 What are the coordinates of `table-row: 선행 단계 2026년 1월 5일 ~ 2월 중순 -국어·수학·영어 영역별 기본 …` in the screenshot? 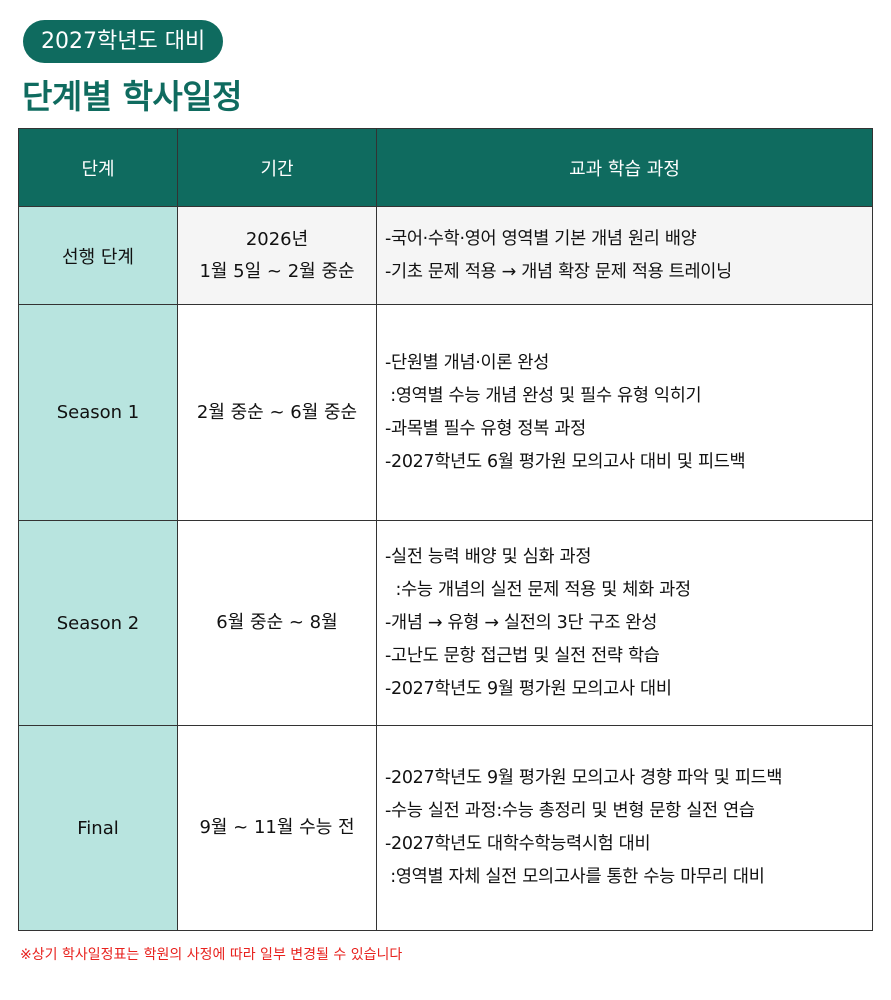 It's located at (445, 255).